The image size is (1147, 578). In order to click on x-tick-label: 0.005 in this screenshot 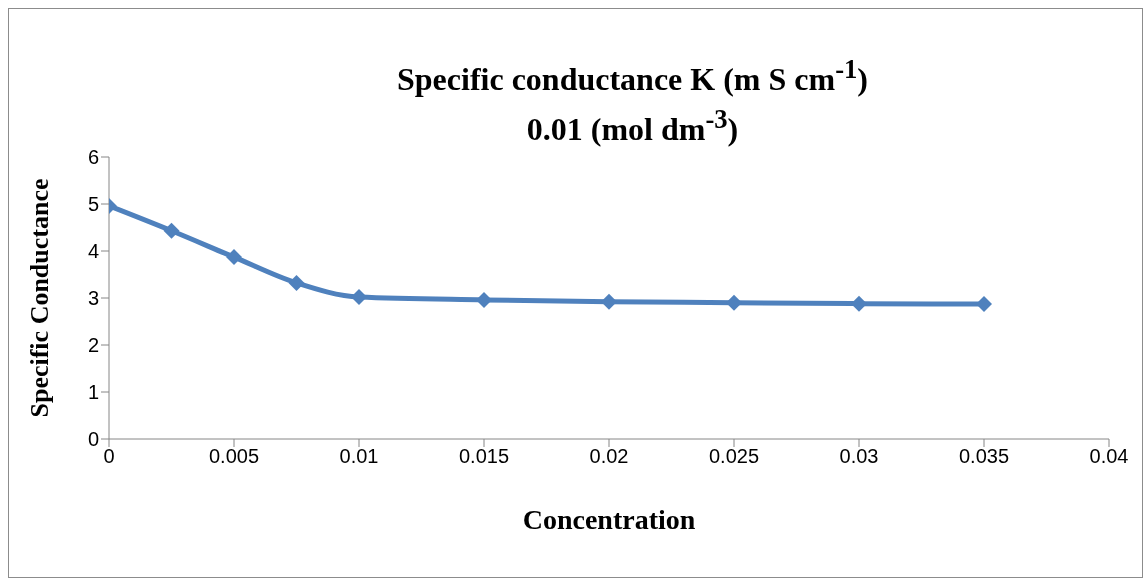, I will do `click(234, 456)`.